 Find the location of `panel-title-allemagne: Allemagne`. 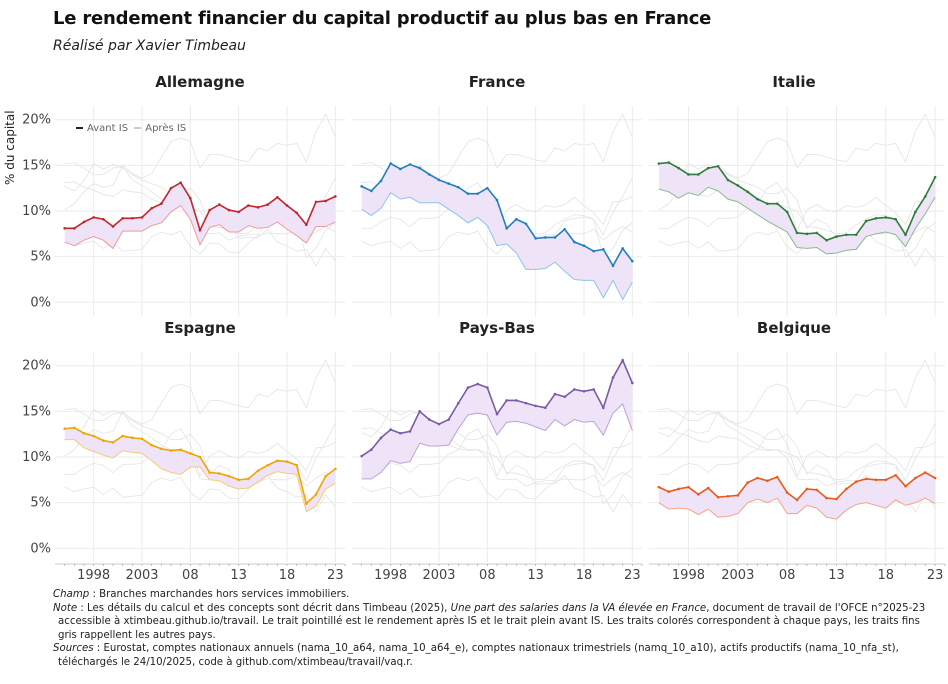

panel-title-allemagne: Allemagne is located at coordinates (200, 82).